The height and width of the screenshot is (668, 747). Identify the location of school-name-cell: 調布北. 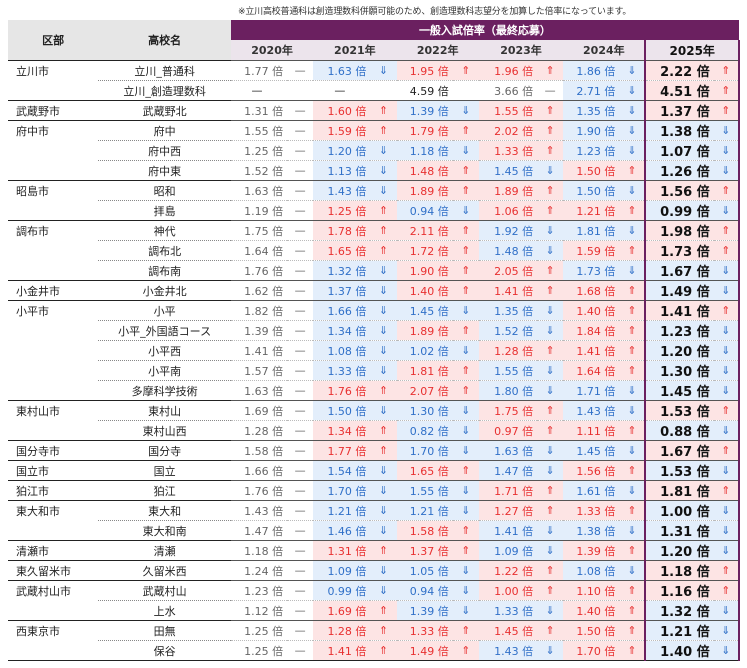
(164, 250).